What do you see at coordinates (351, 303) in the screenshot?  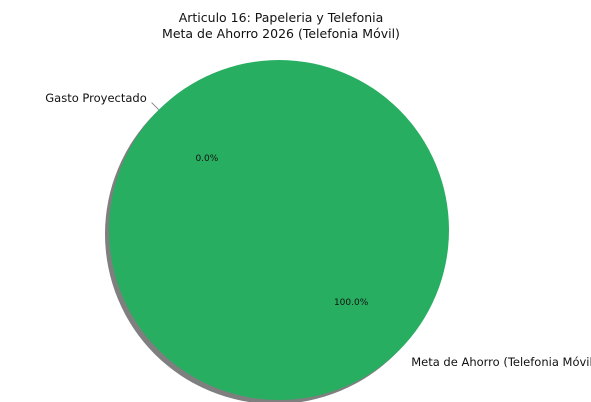 I see `pct-label-meta-de-ahorro-telefonia-m-vil: 100.0%` at bounding box center [351, 303].